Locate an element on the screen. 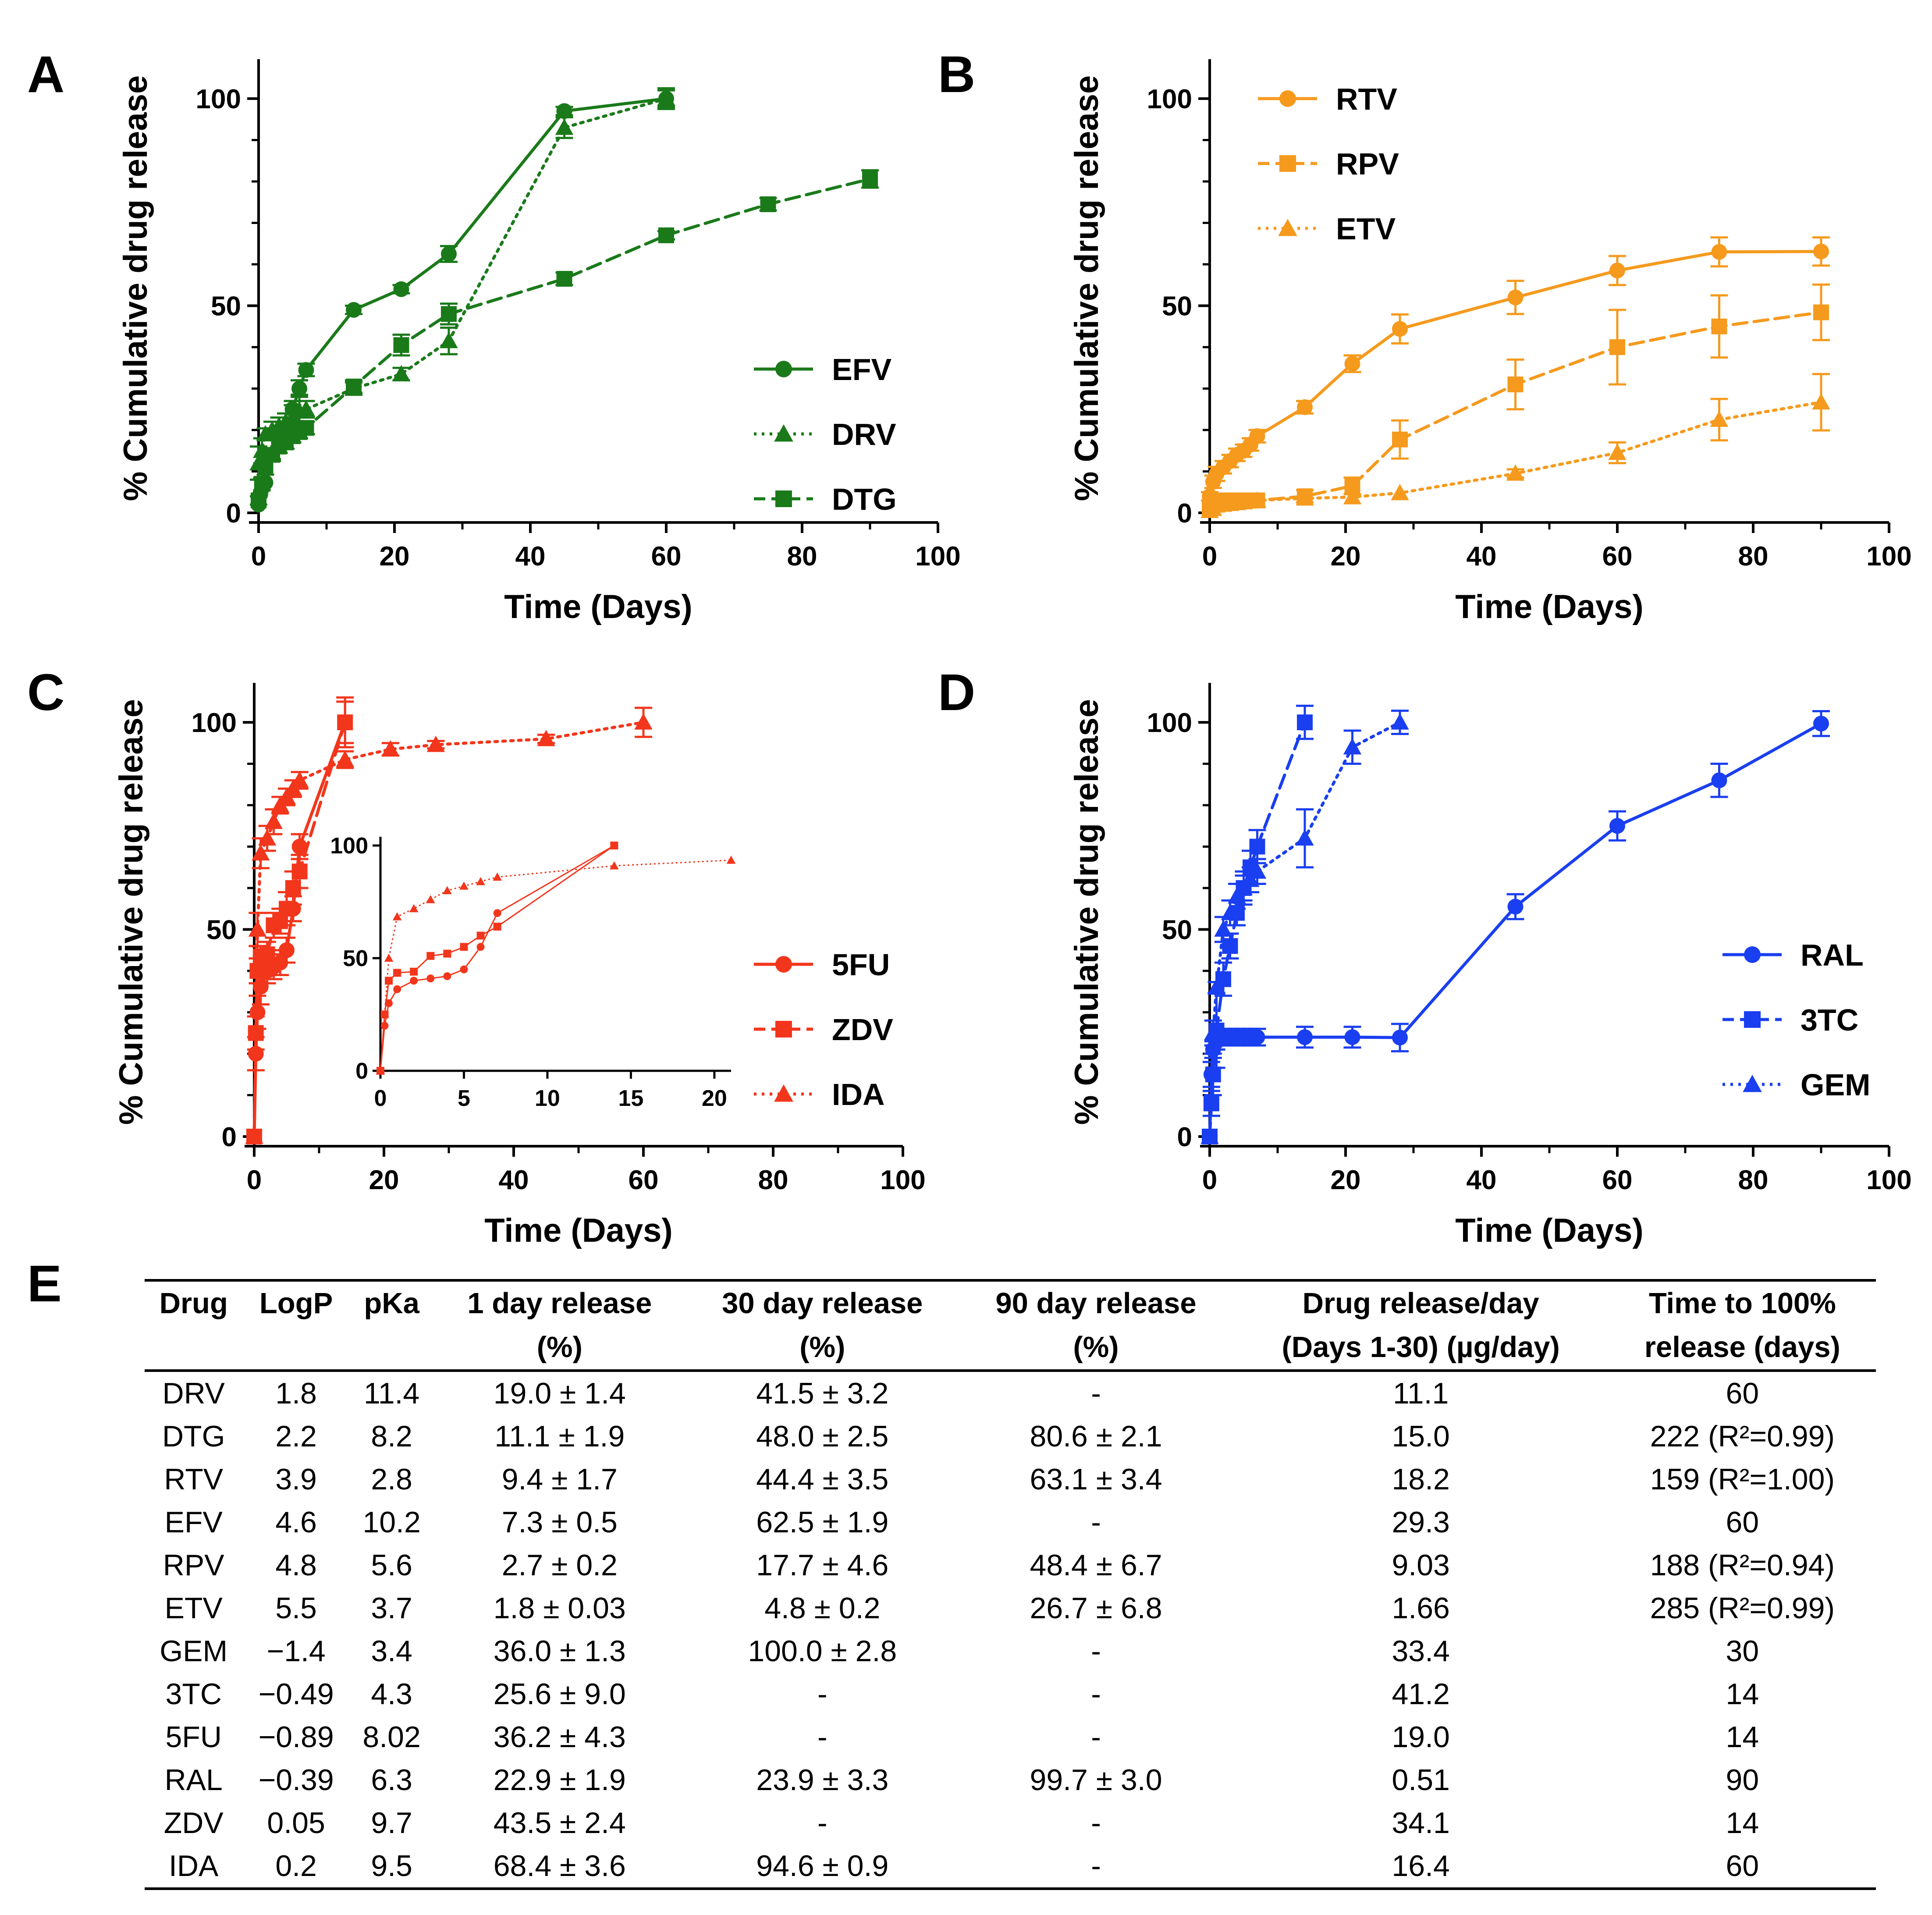  legend-label: ZDV is located at coordinates (862, 1030).